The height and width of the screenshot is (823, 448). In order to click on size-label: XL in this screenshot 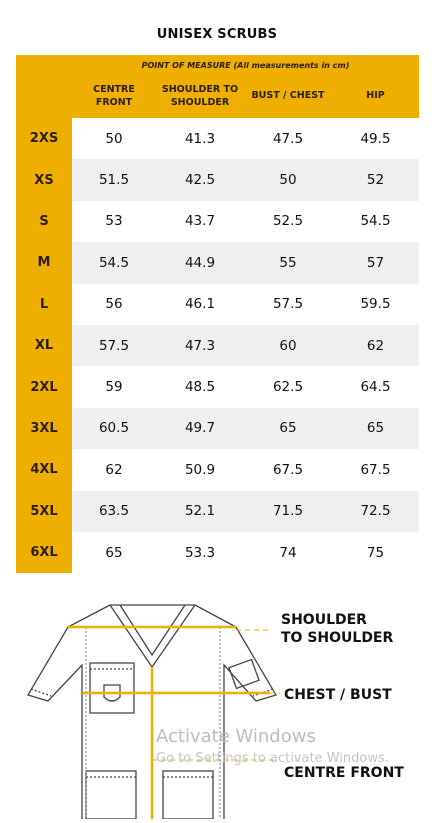, I will do `click(44, 345)`.